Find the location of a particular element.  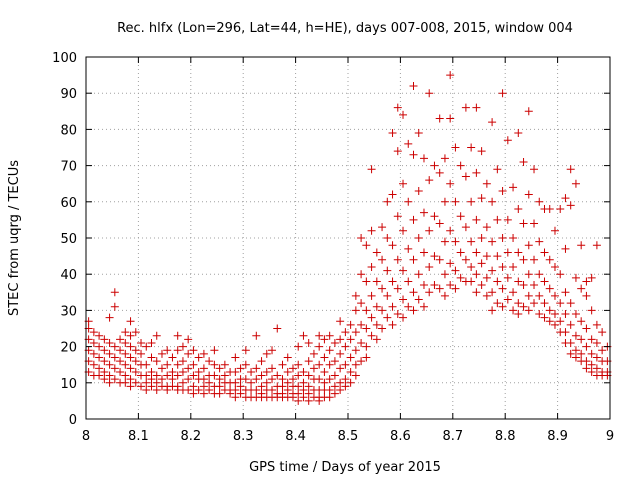

x-axis-label: GPS time / Days of year 2015 is located at coordinates (345, 467).